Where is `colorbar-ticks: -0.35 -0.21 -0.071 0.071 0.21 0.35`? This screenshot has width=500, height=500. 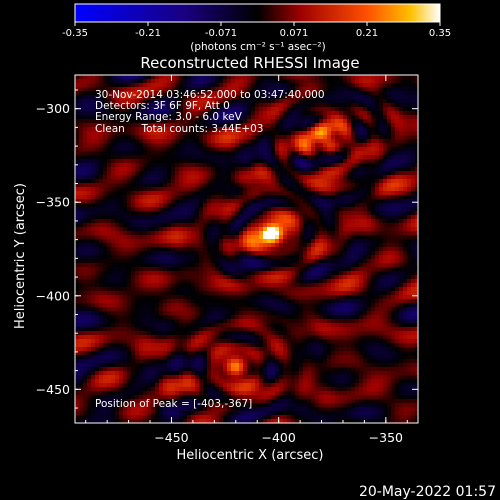
colorbar-ticks: -0.35 -0.21 -0.071 0.071 0.21 0.35 is located at coordinates (256, 30).